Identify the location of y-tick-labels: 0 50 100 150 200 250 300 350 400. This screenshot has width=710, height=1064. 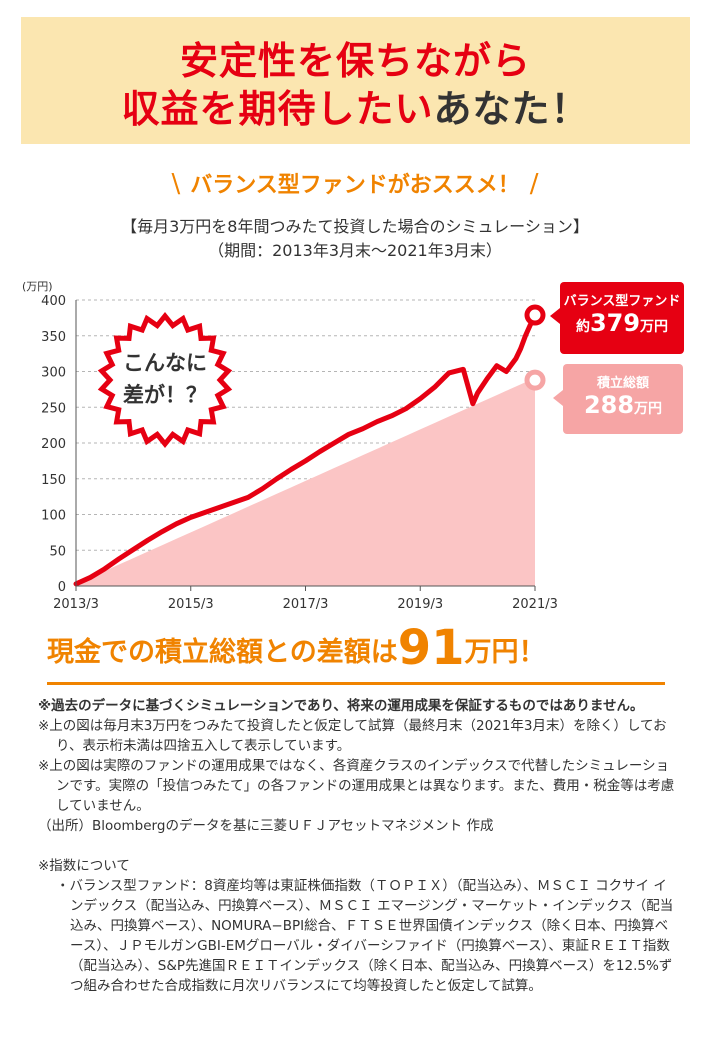
(53, 444).